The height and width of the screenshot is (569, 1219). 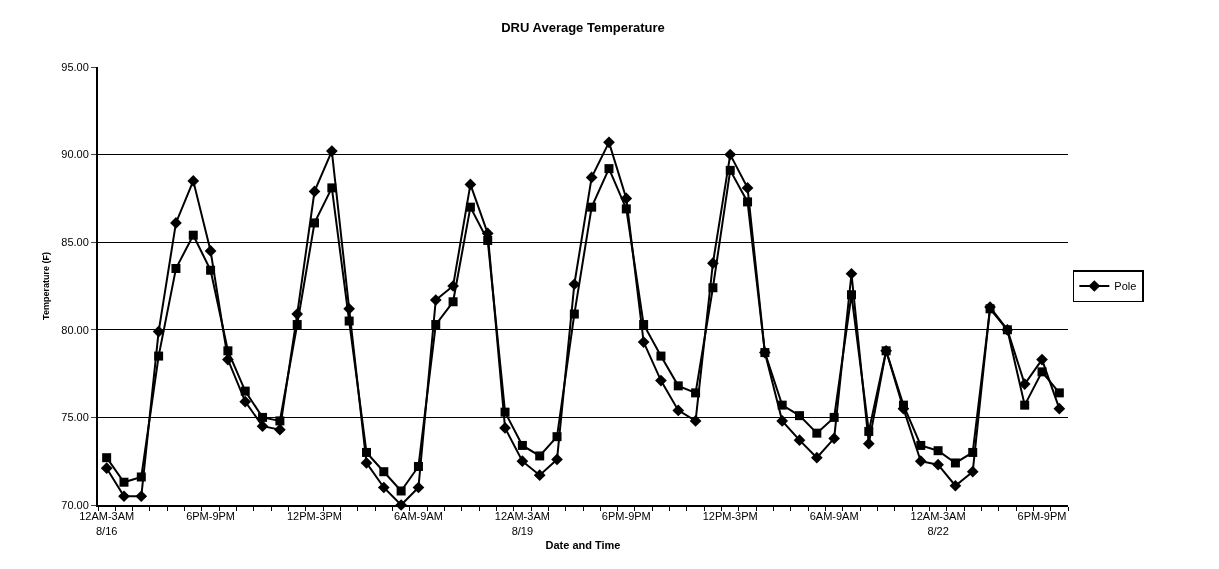 What do you see at coordinates (75, 242) in the screenshot?
I see `y-tick-label: 85.00` at bounding box center [75, 242].